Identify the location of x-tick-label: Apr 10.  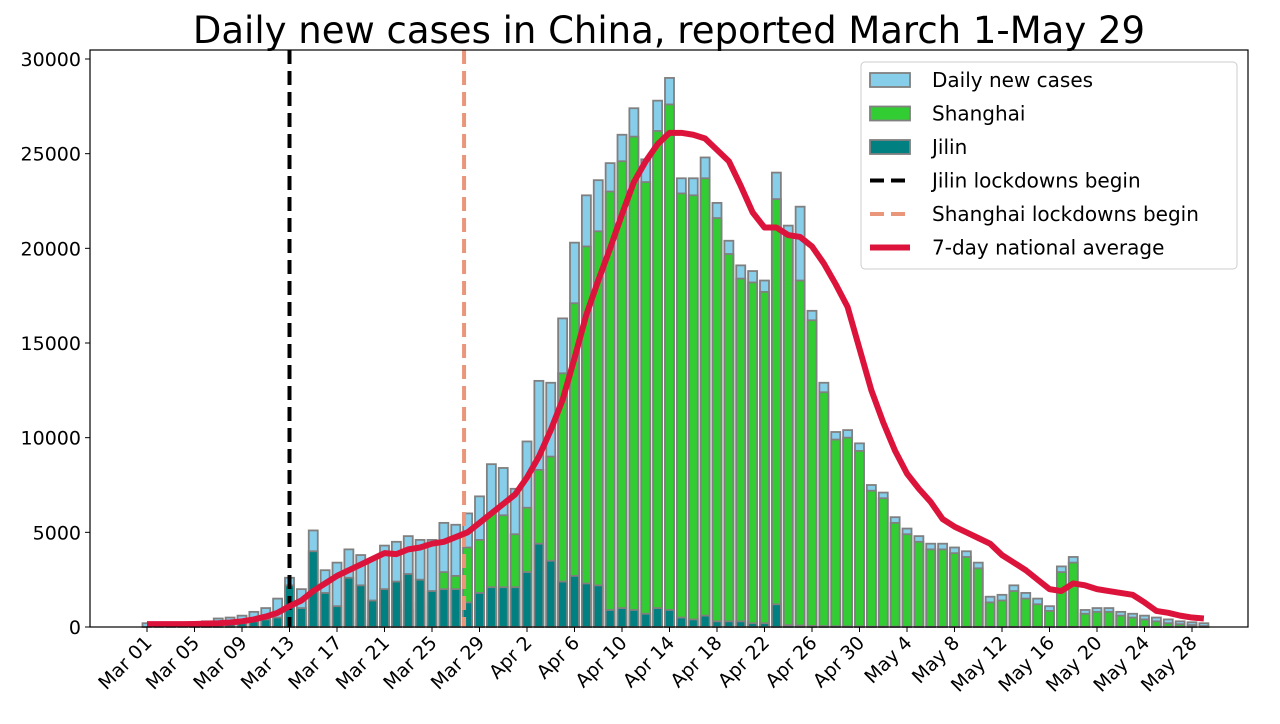
(601, 662).